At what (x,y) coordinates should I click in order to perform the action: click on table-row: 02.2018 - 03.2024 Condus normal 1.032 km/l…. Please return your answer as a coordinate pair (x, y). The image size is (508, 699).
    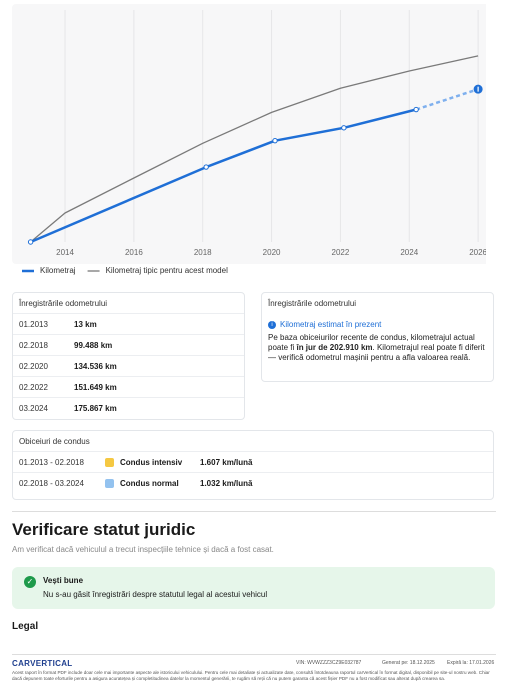
    Looking at the image, I should click on (253, 482).